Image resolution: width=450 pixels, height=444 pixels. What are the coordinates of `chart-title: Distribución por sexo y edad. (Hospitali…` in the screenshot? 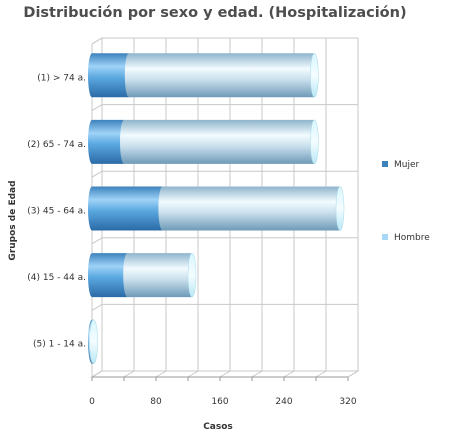 It's located at (215, 13).